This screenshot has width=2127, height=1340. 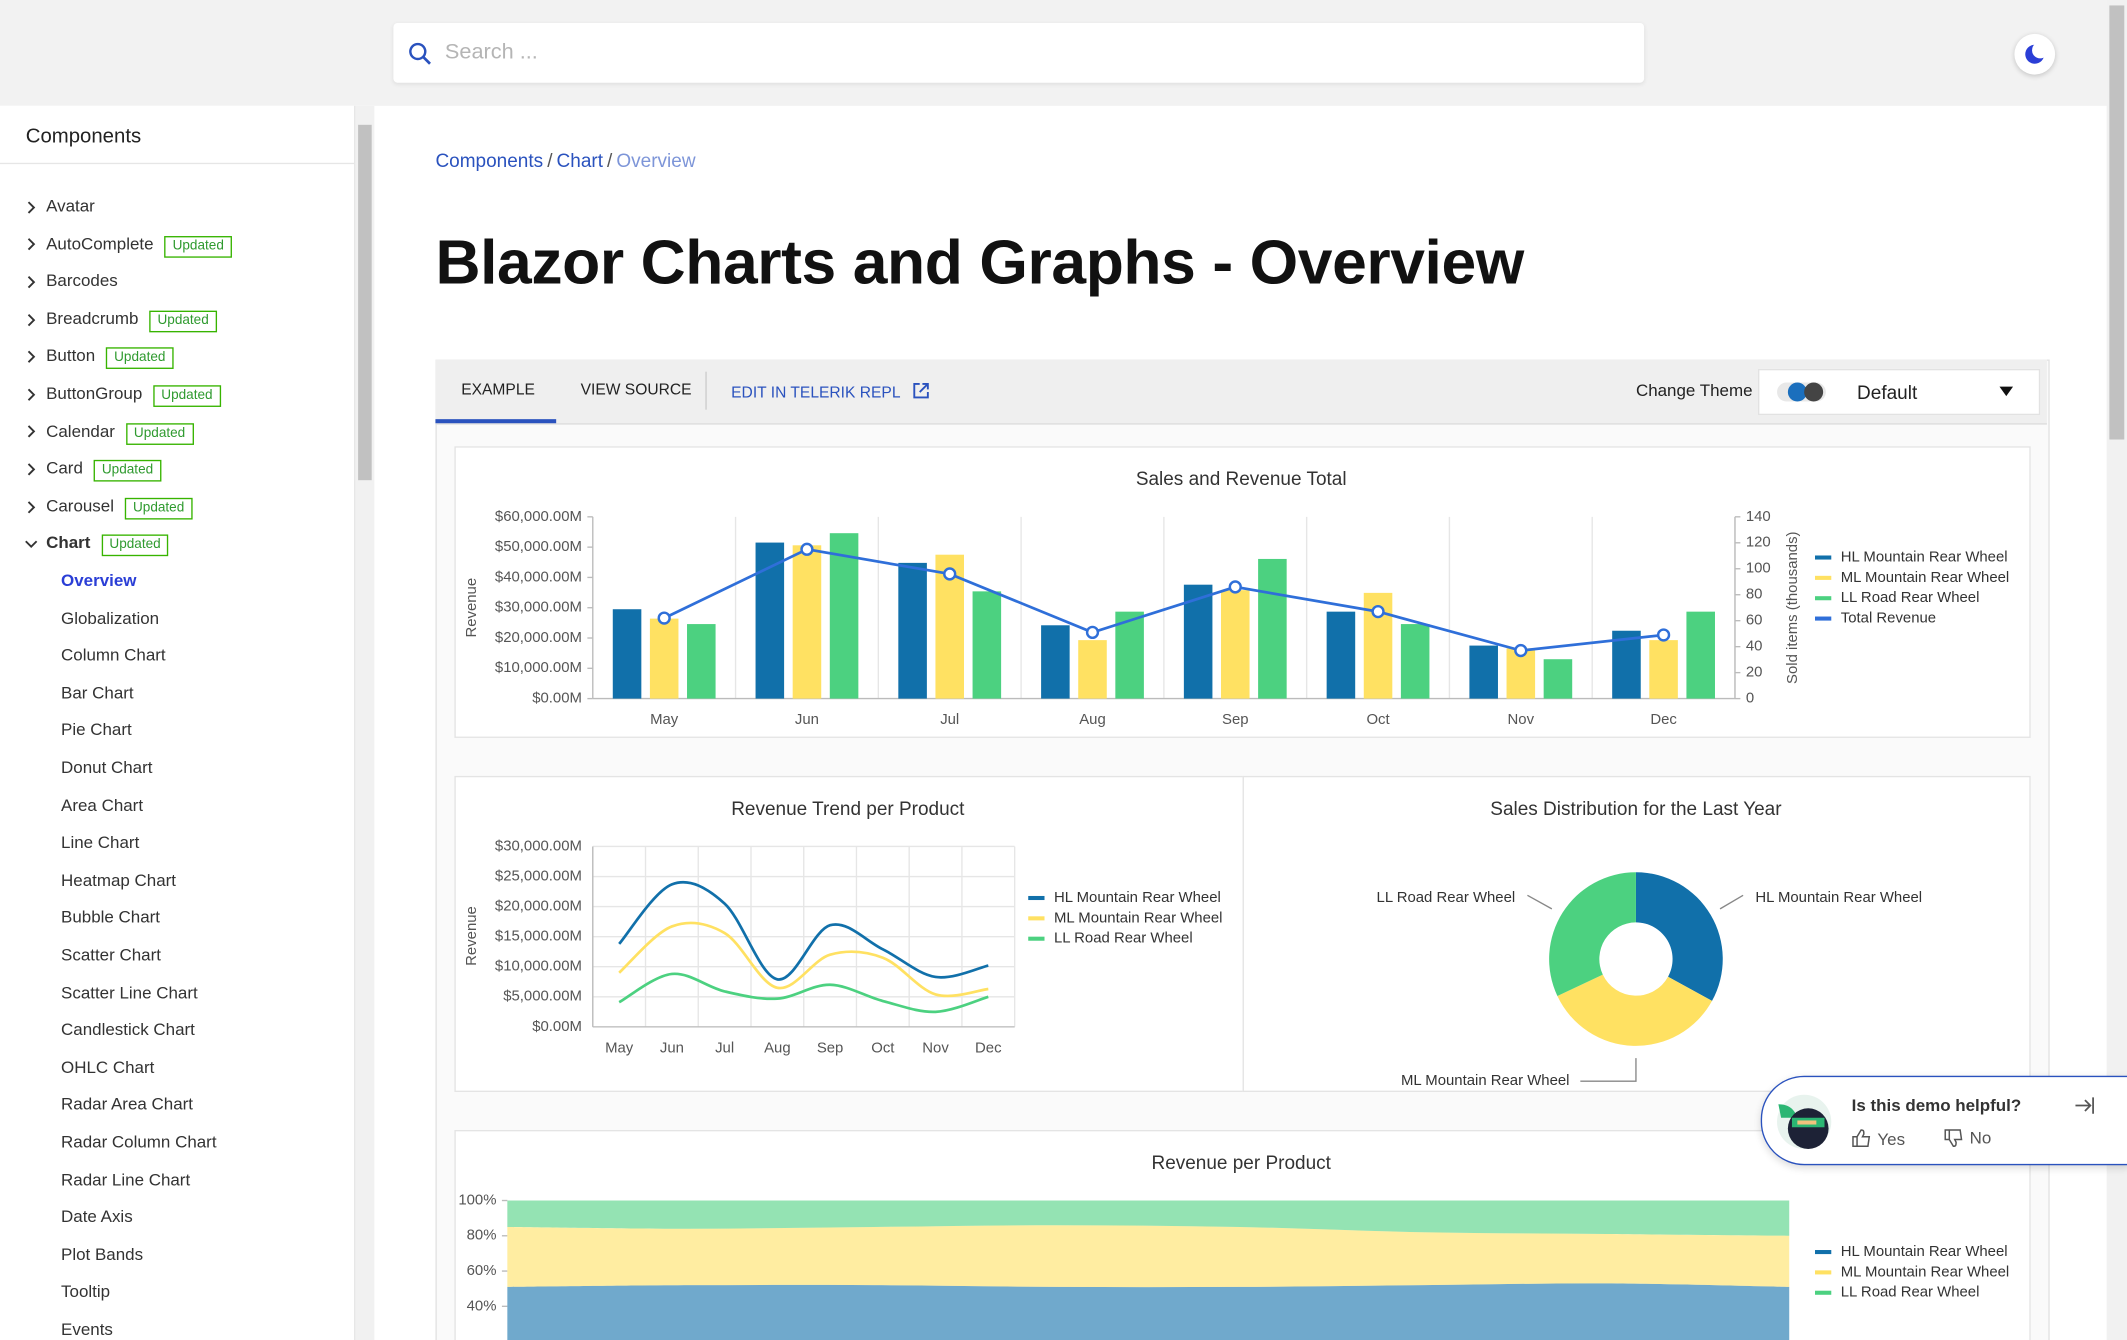 What do you see at coordinates (71, 281) in the screenshot?
I see `nav-item: Barcodes` at bounding box center [71, 281].